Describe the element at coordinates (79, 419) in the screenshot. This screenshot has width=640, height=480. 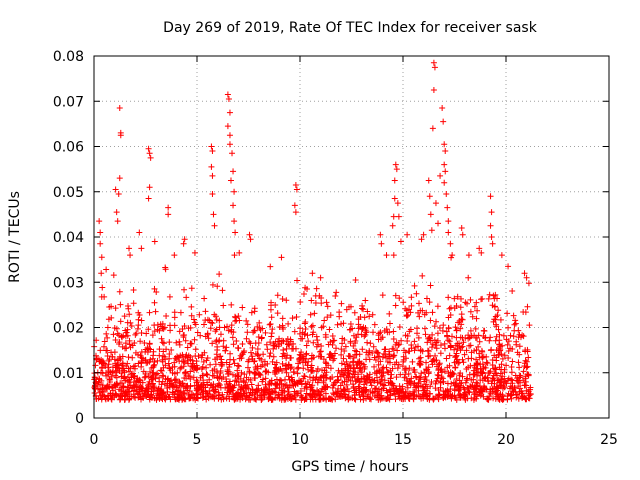
I see `y-tick-label: 0` at that location.